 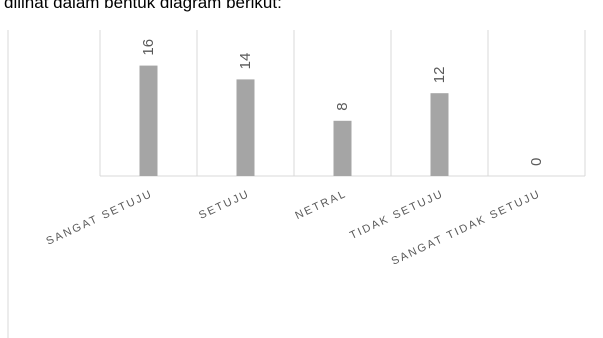 What do you see at coordinates (439, 75) in the screenshot?
I see `data-label: 12` at bounding box center [439, 75].